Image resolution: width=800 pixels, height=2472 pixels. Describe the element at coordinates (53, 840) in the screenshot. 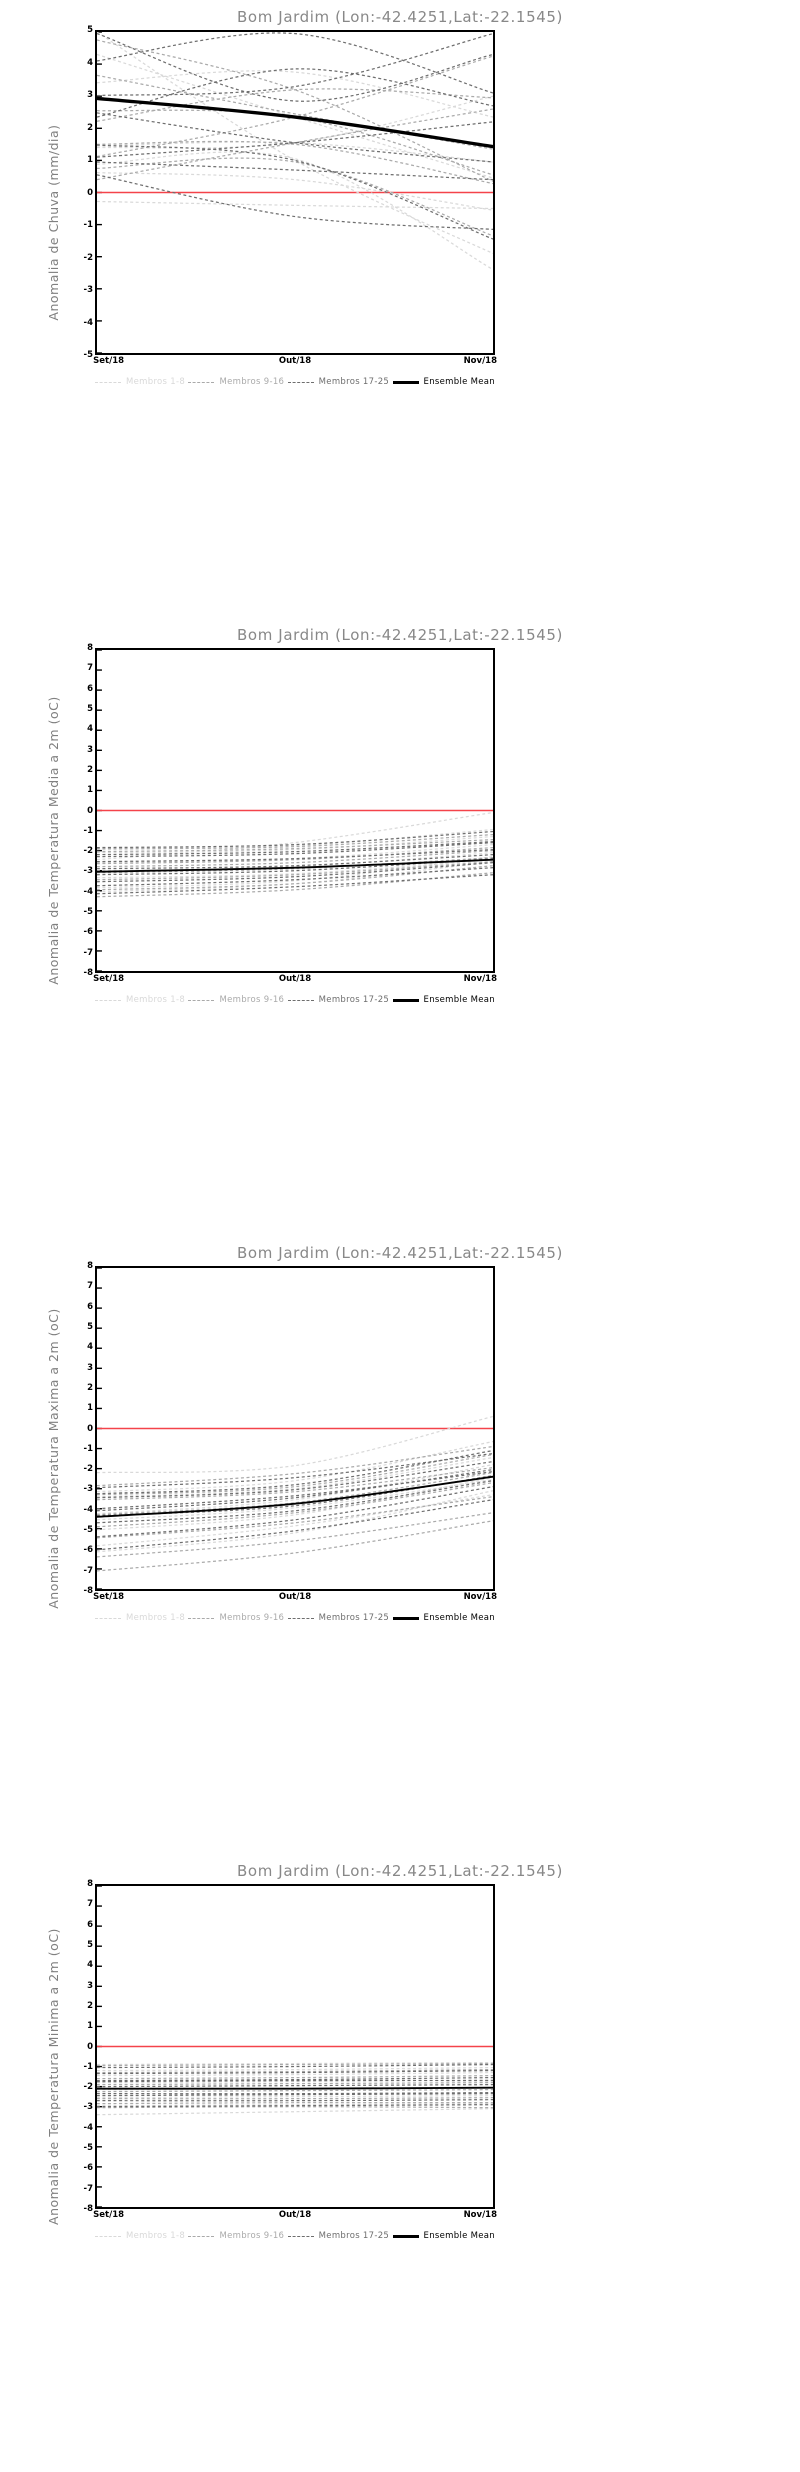

I see `y-axis-label-text: Anomalia de Temperatura Media a 2m (oC)` at that location.